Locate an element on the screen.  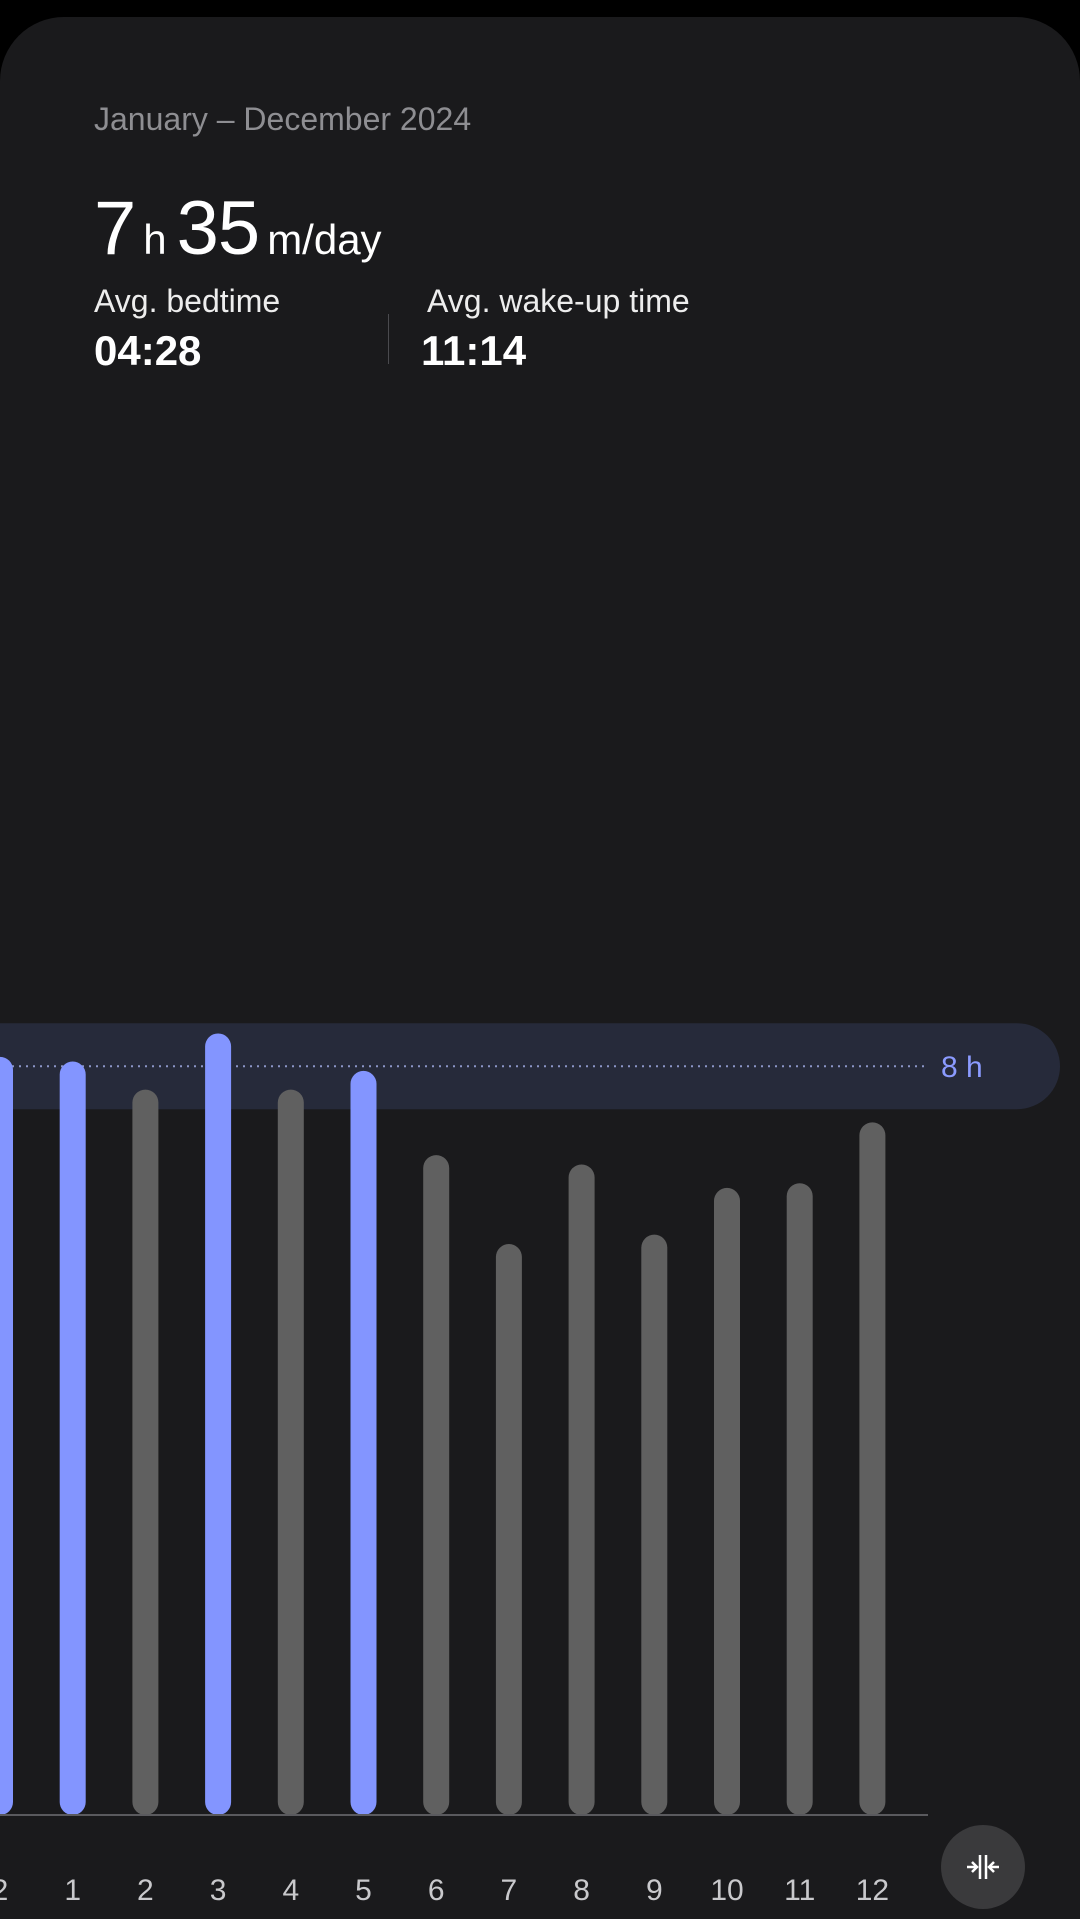
duration-hours: 7 is located at coordinates (115, 228).